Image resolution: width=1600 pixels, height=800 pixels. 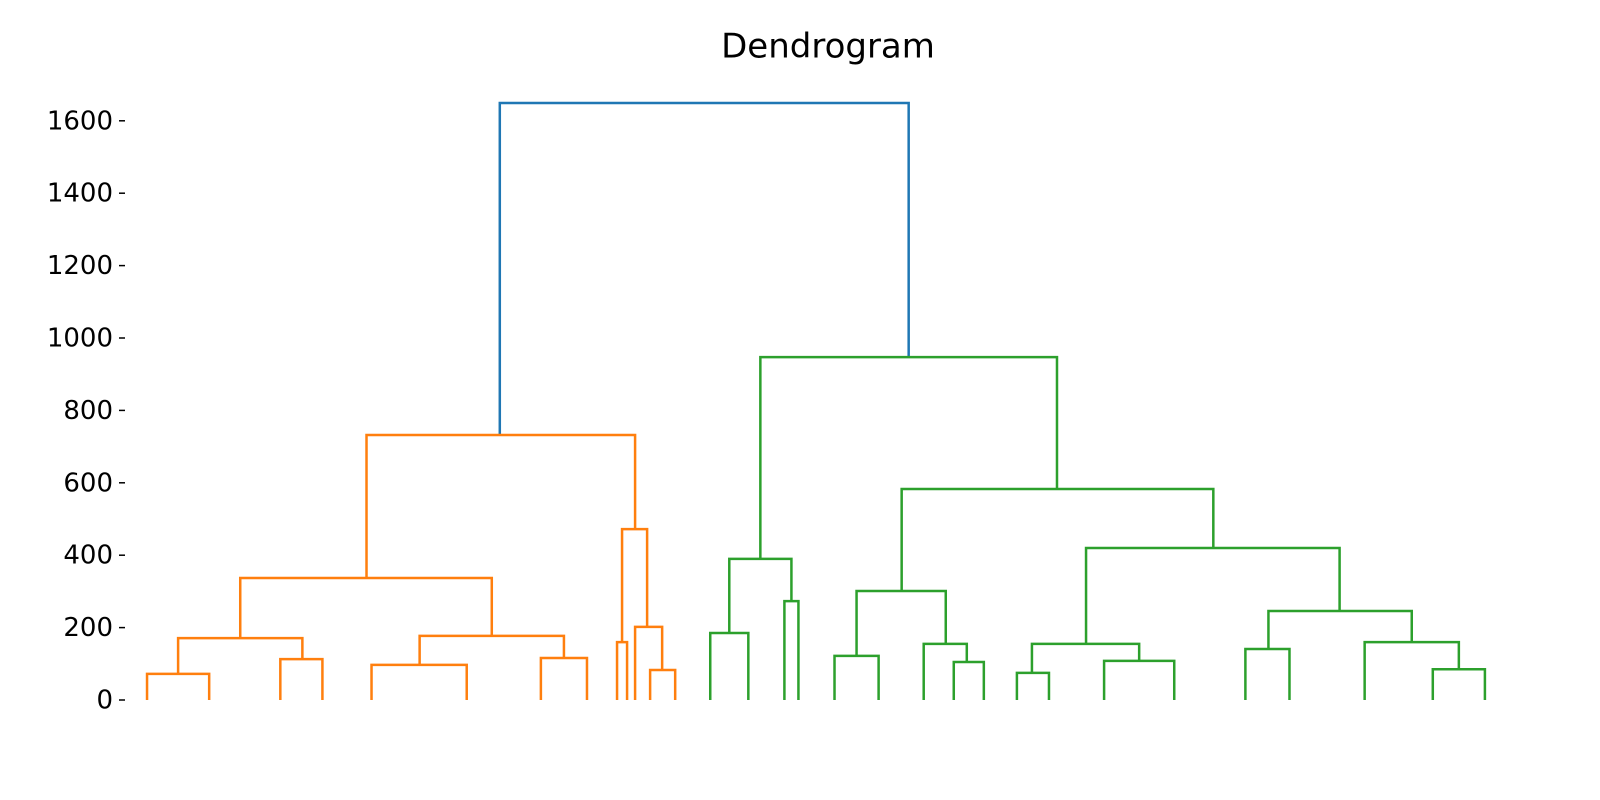 I want to click on chart-title: Dendrogram, so click(x=828, y=47).